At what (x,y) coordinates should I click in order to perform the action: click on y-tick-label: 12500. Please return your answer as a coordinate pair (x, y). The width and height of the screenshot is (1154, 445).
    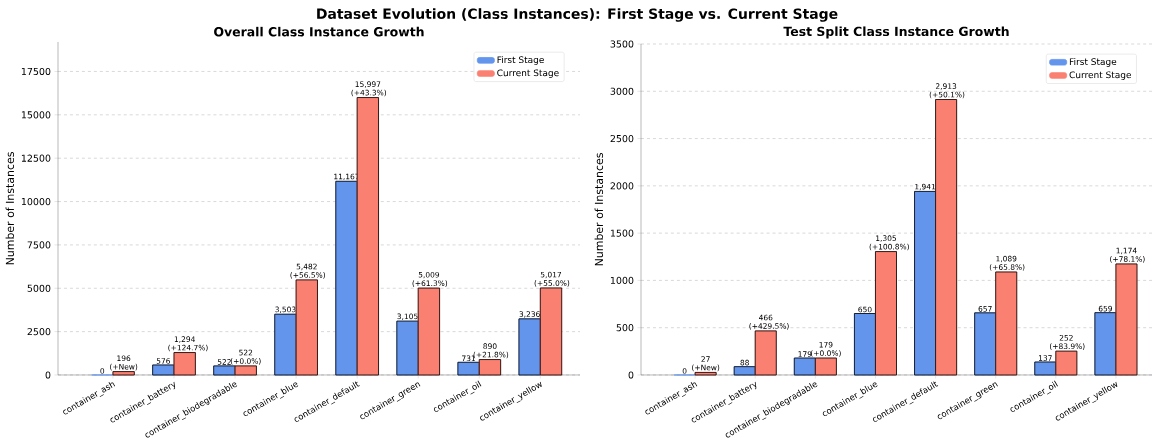
    Looking at the image, I should click on (36, 158).